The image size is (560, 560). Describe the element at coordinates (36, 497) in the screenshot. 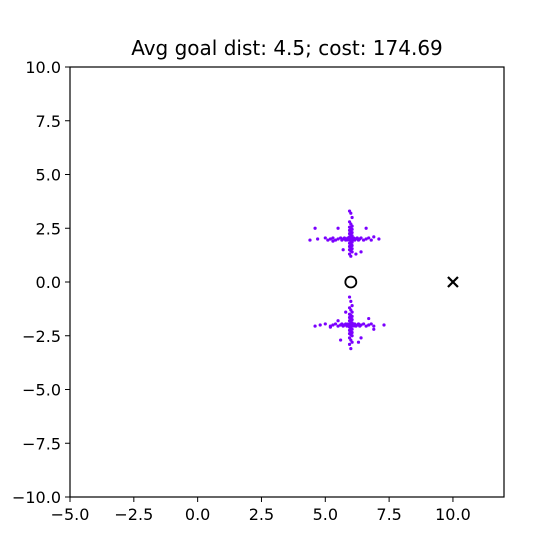

I see `y-tick-label: −10.0` at that location.